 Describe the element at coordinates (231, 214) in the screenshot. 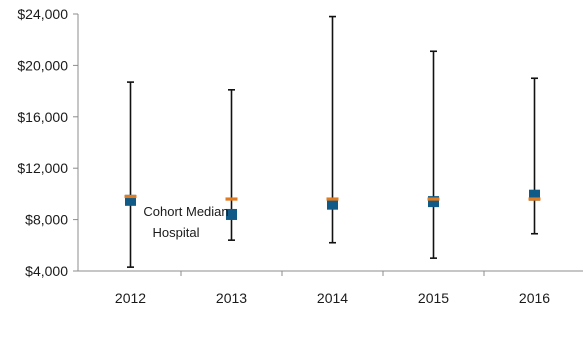

I see `square-marker-2013` at that location.